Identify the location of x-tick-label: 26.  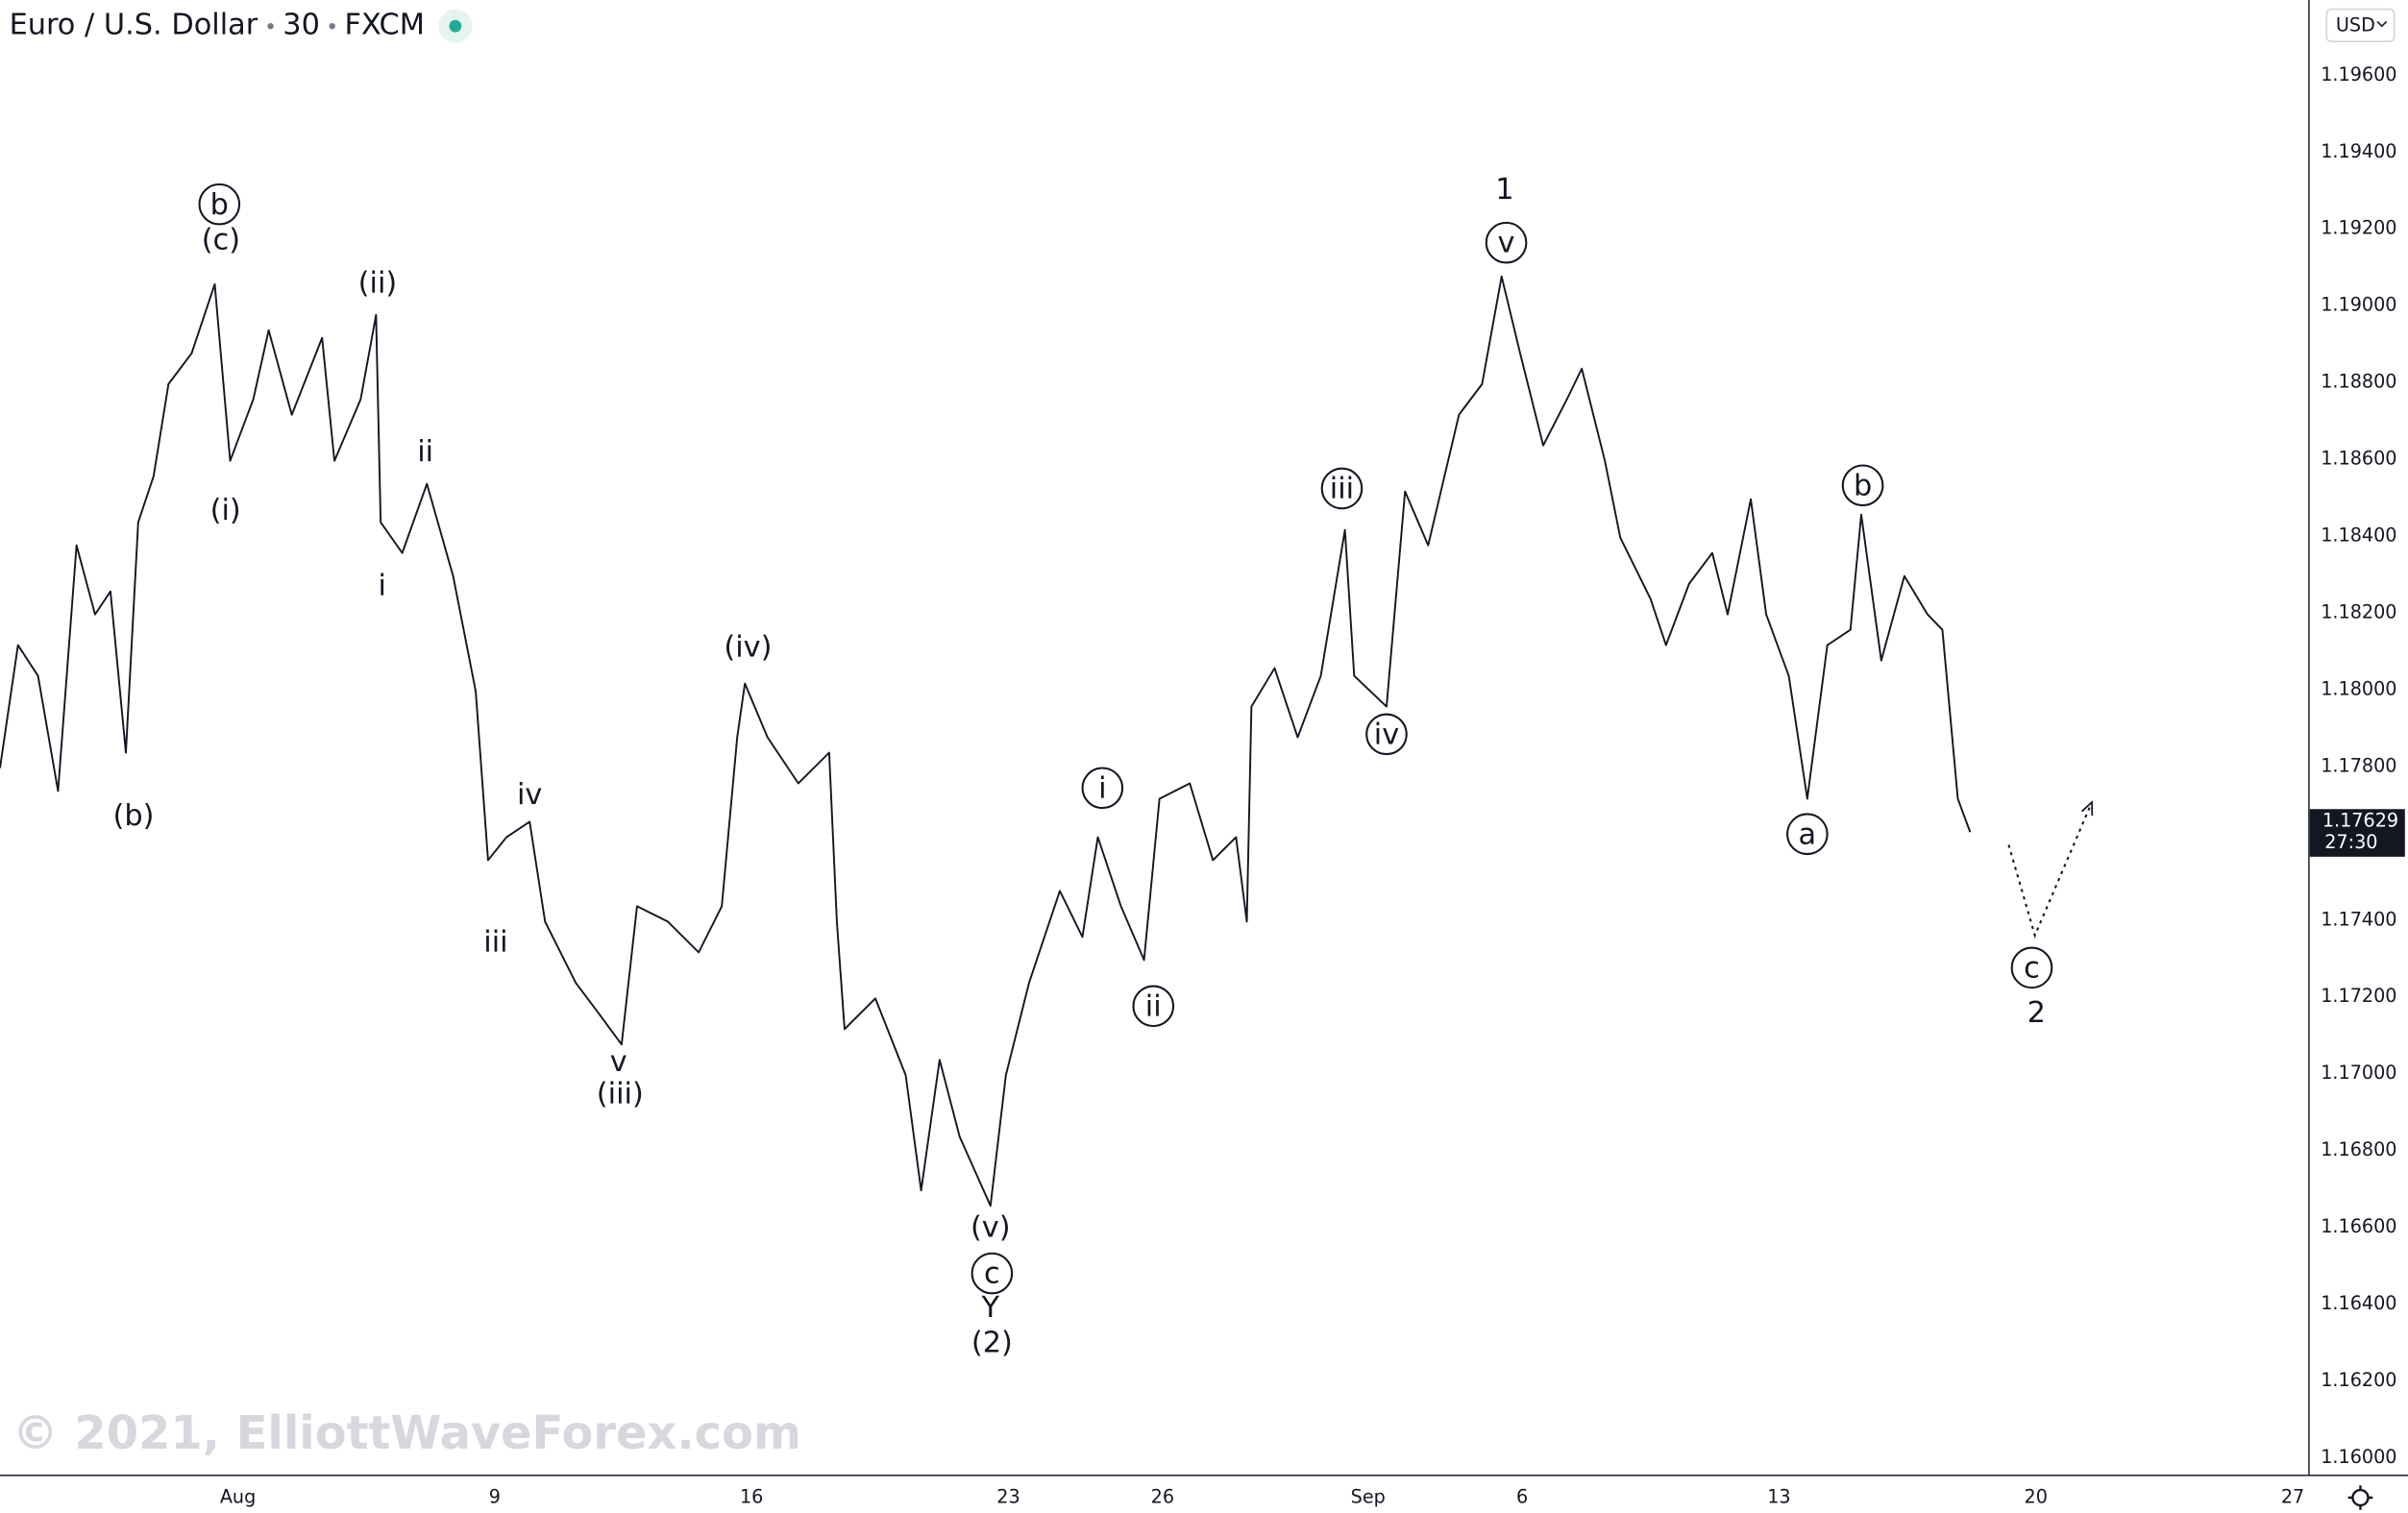
(1163, 1497).